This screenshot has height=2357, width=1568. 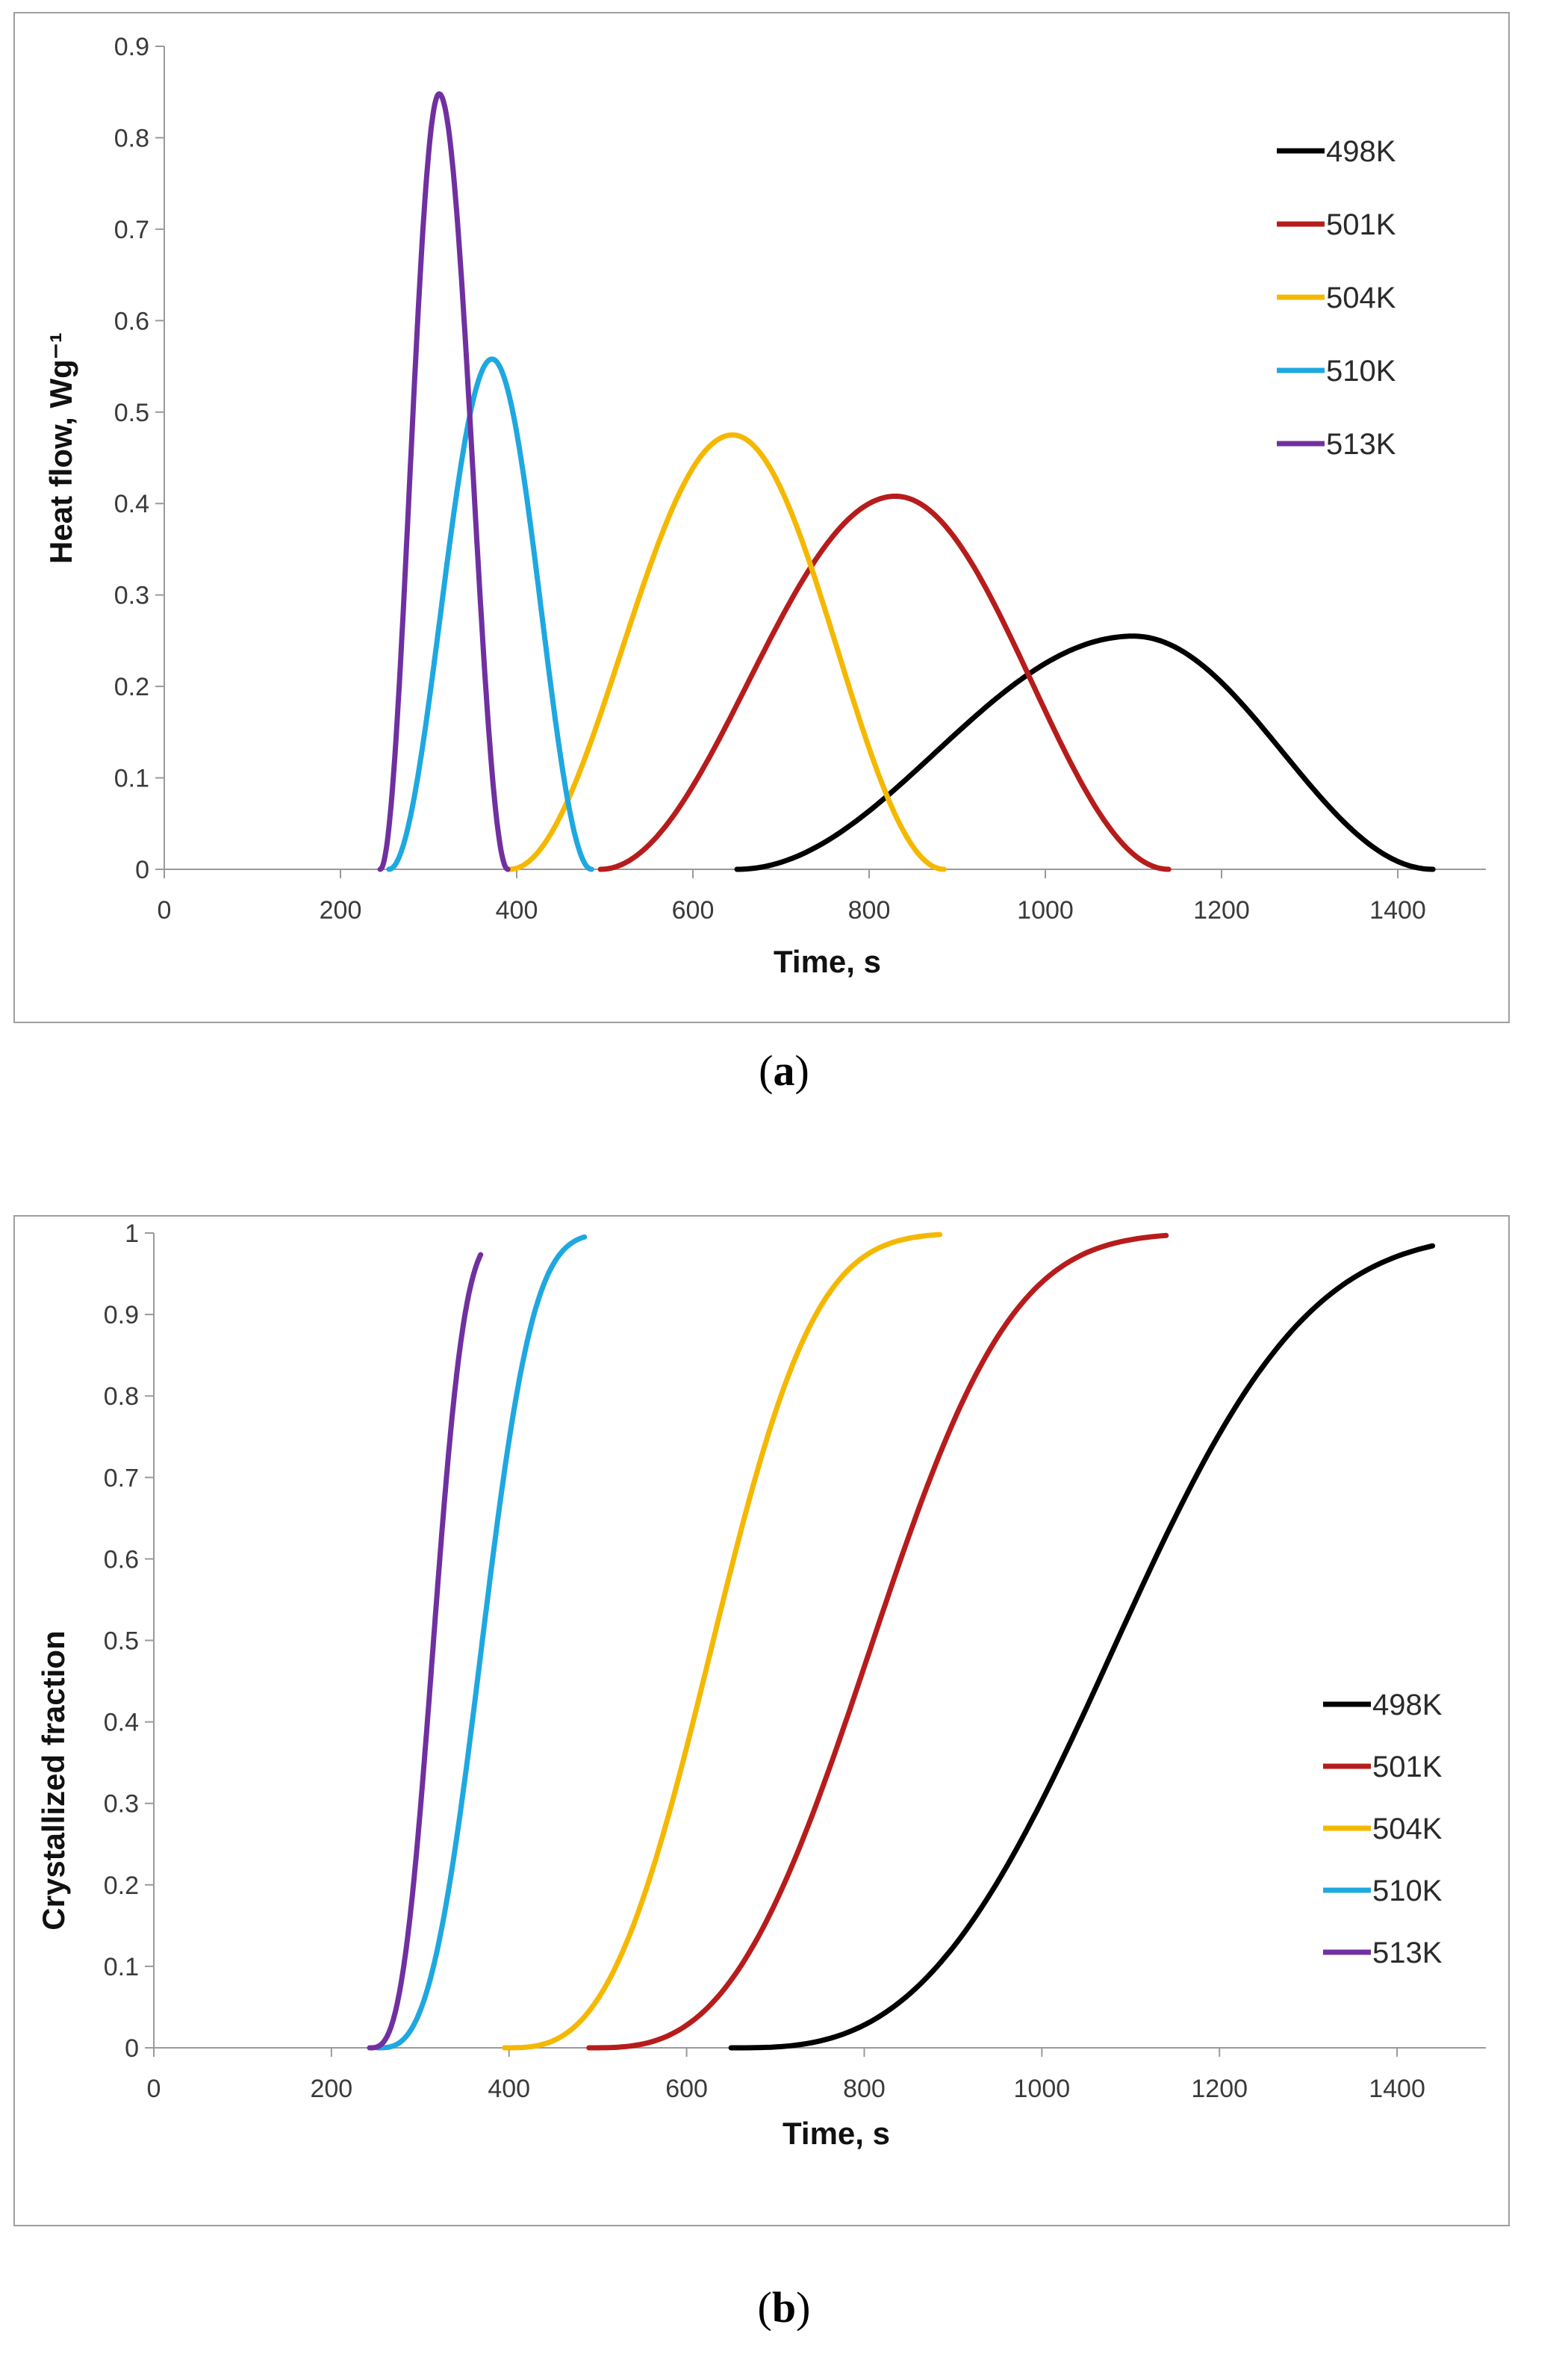 I want to click on panel-label-b-close: ), so click(x=803, y=2307).